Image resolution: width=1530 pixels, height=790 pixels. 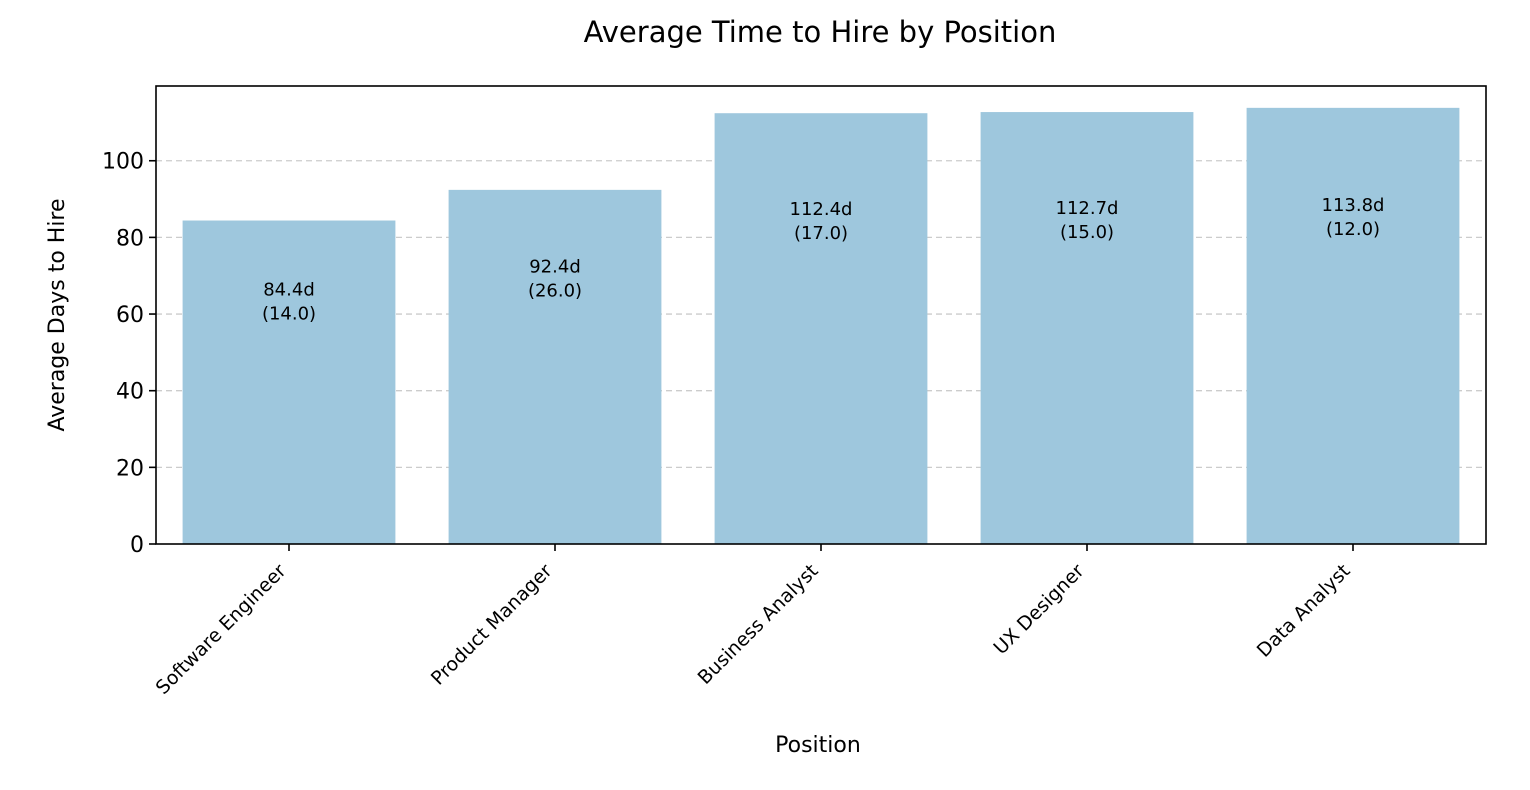 What do you see at coordinates (130, 468) in the screenshot?
I see `y-tick-label-1: 20` at bounding box center [130, 468].